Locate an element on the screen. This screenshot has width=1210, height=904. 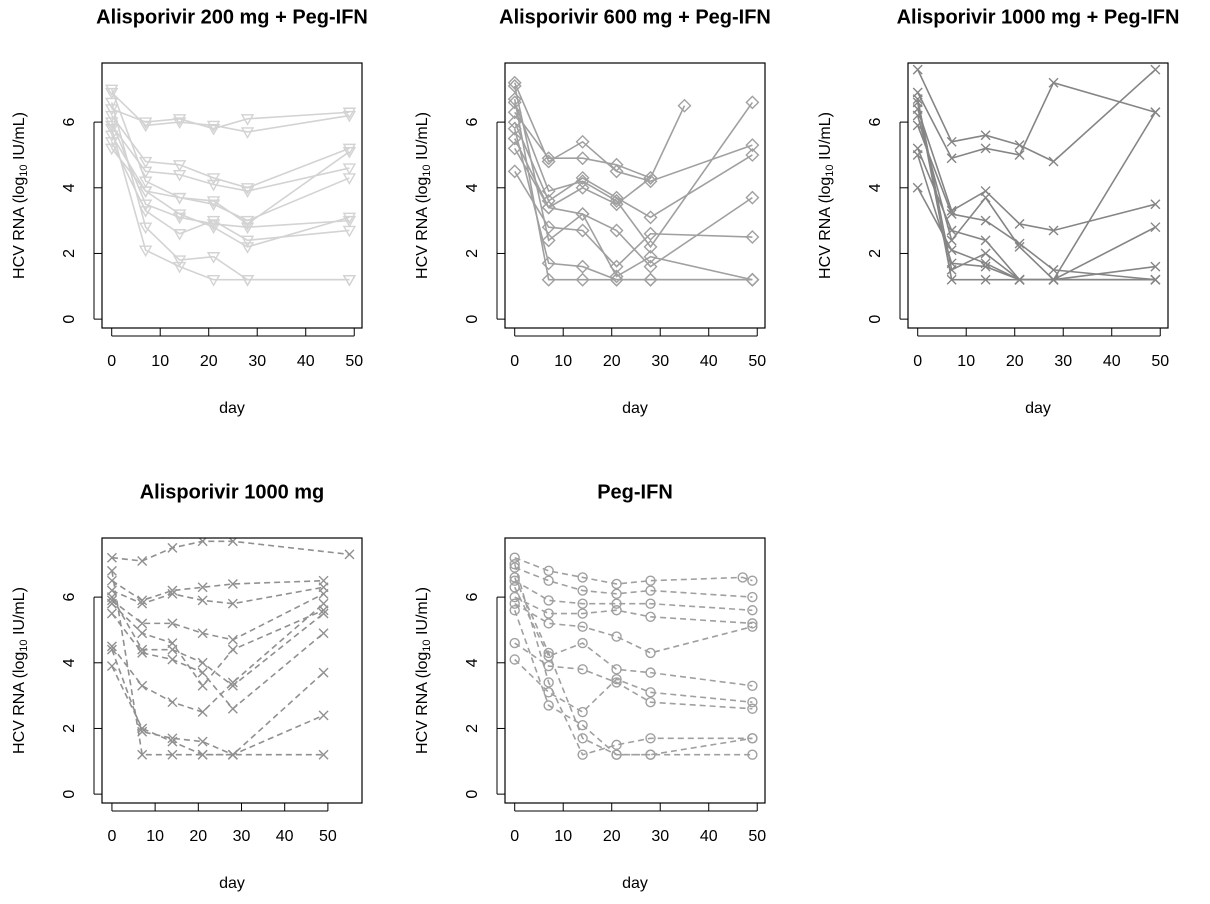
y-axis-label-part: 10 is located at coordinates (24, 645).